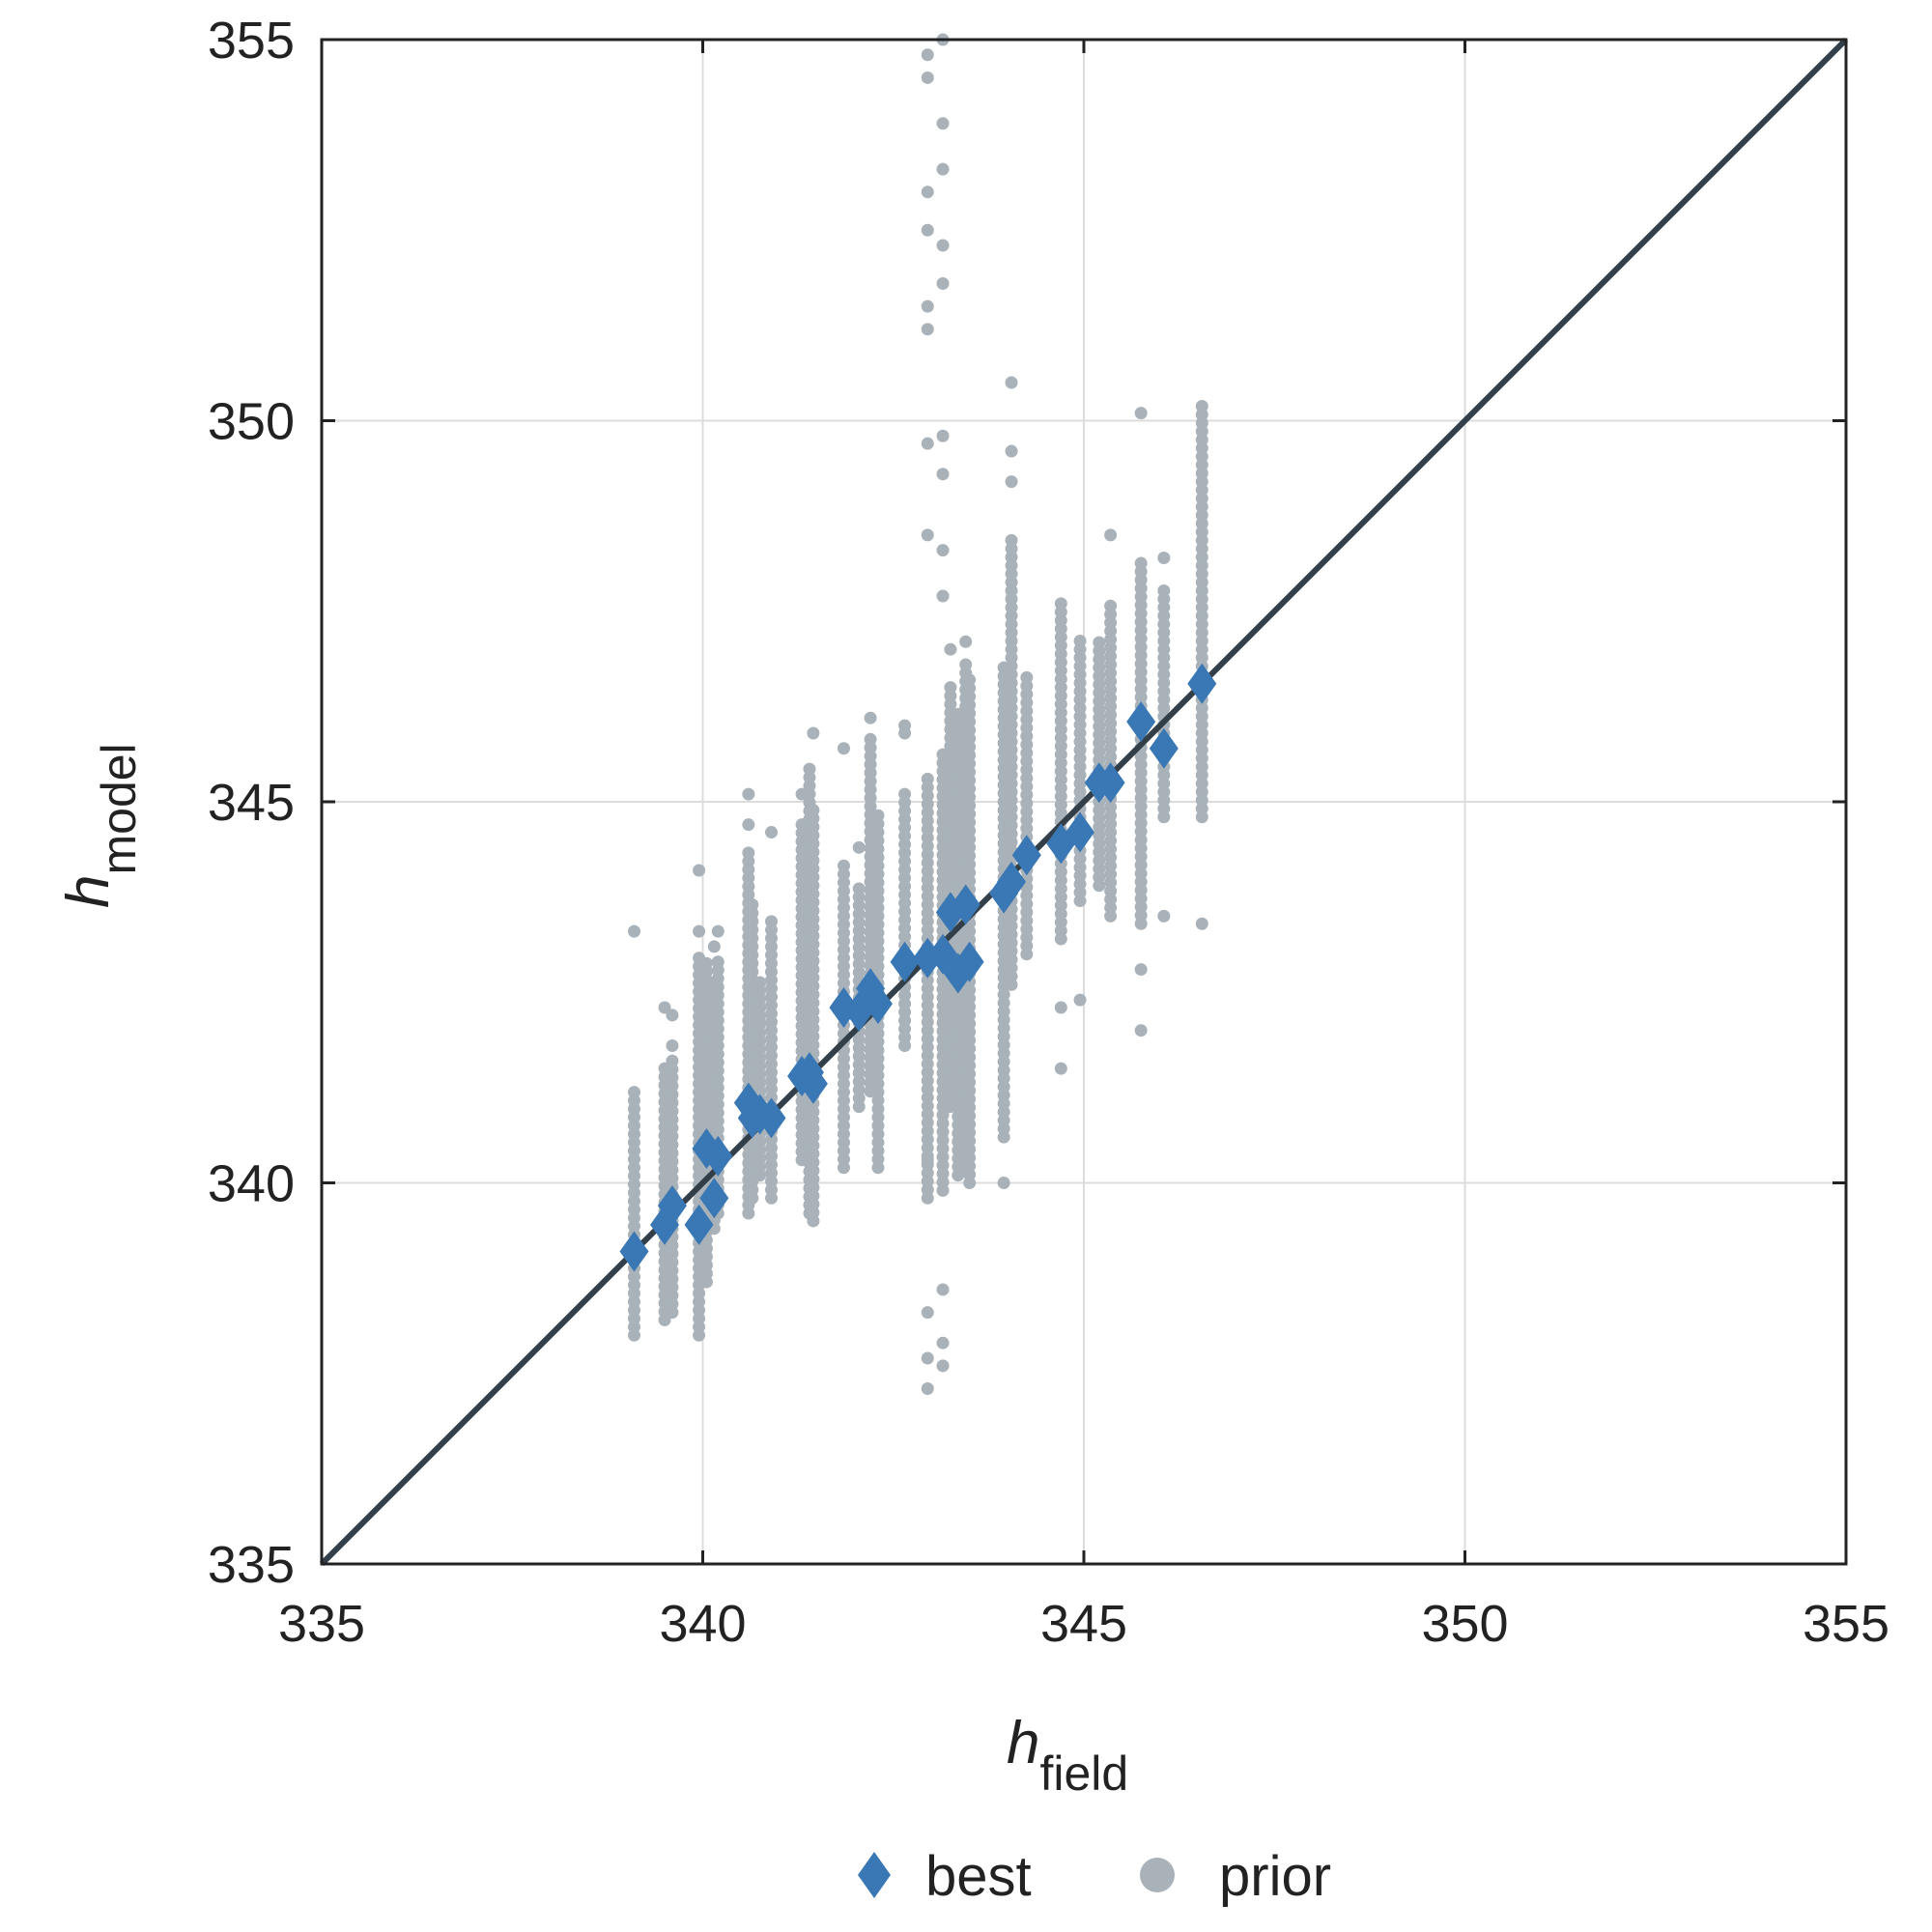 This screenshot has height=1932, width=1932. Describe the element at coordinates (978, 1876) in the screenshot. I see `legend-best-label: best` at that location.